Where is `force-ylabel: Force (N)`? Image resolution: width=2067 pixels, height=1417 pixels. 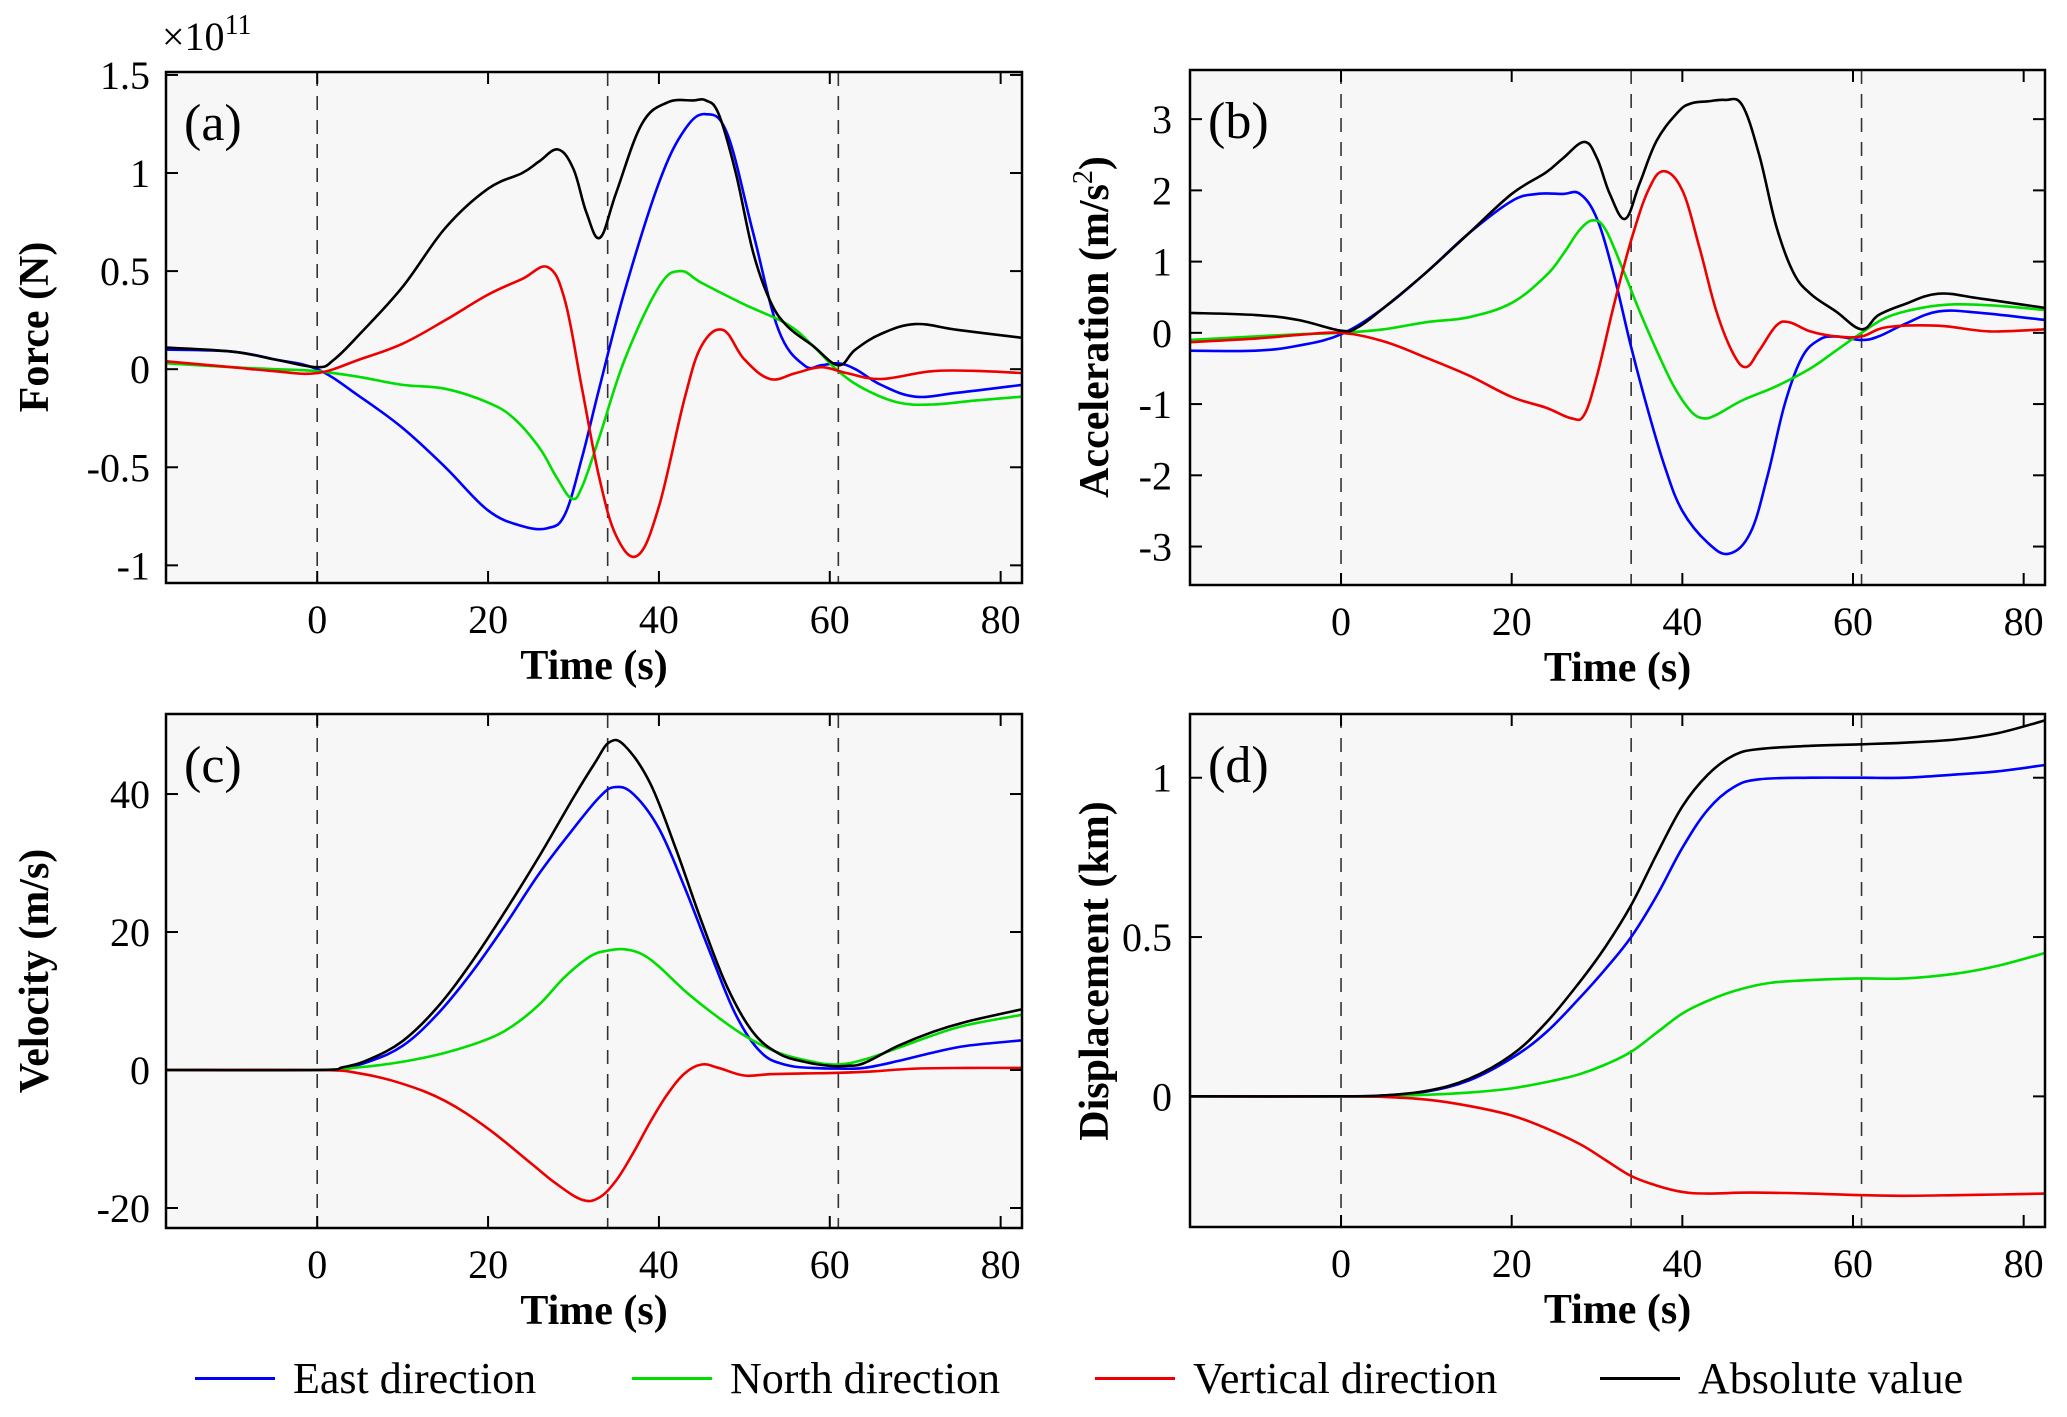
force-ylabel: Force (N) is located at coordinates (35, 327).